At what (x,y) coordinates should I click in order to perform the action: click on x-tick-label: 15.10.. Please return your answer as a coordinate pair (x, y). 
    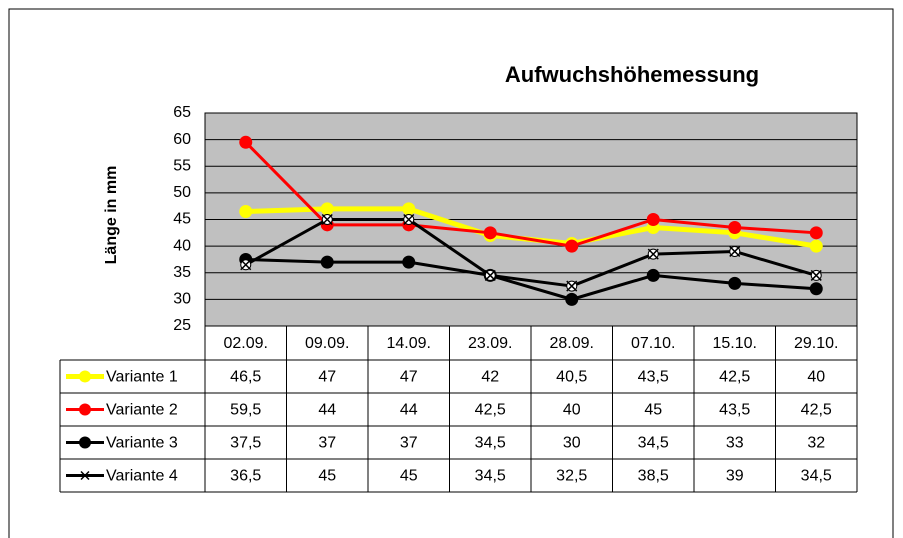
    Looking at the image, I should click on (735, 343).